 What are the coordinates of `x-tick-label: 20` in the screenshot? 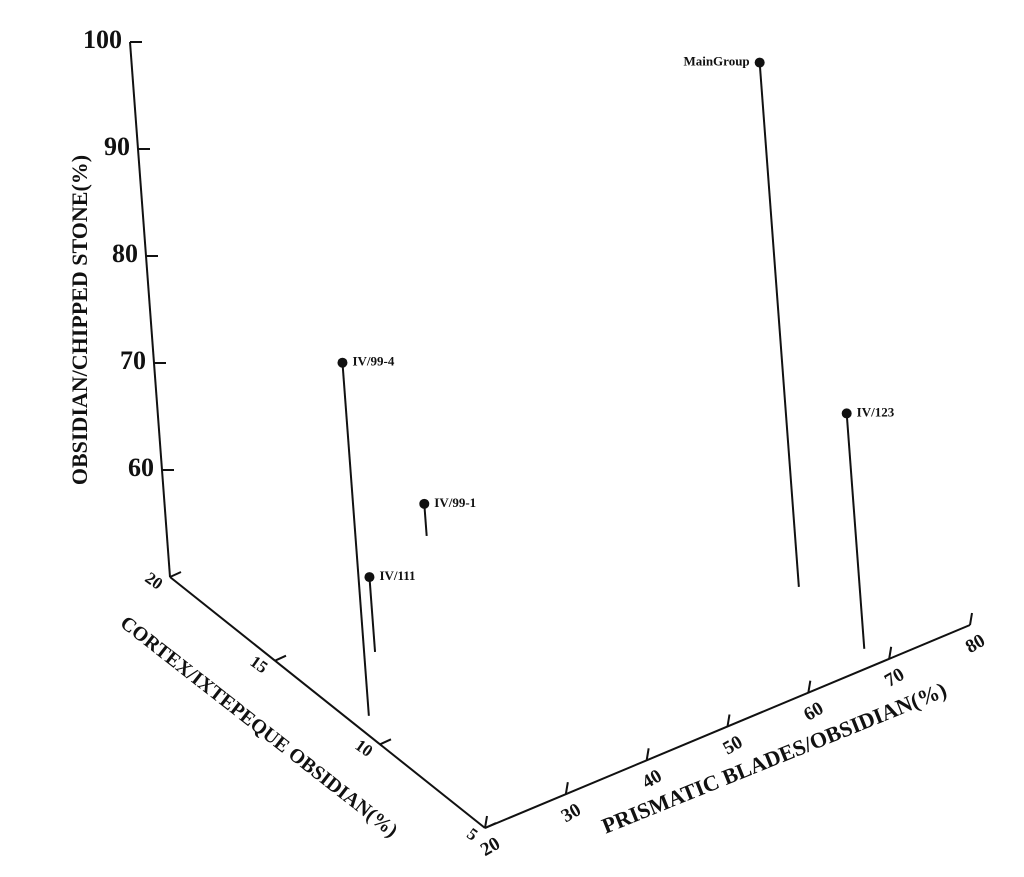 It's located at (490, 847).